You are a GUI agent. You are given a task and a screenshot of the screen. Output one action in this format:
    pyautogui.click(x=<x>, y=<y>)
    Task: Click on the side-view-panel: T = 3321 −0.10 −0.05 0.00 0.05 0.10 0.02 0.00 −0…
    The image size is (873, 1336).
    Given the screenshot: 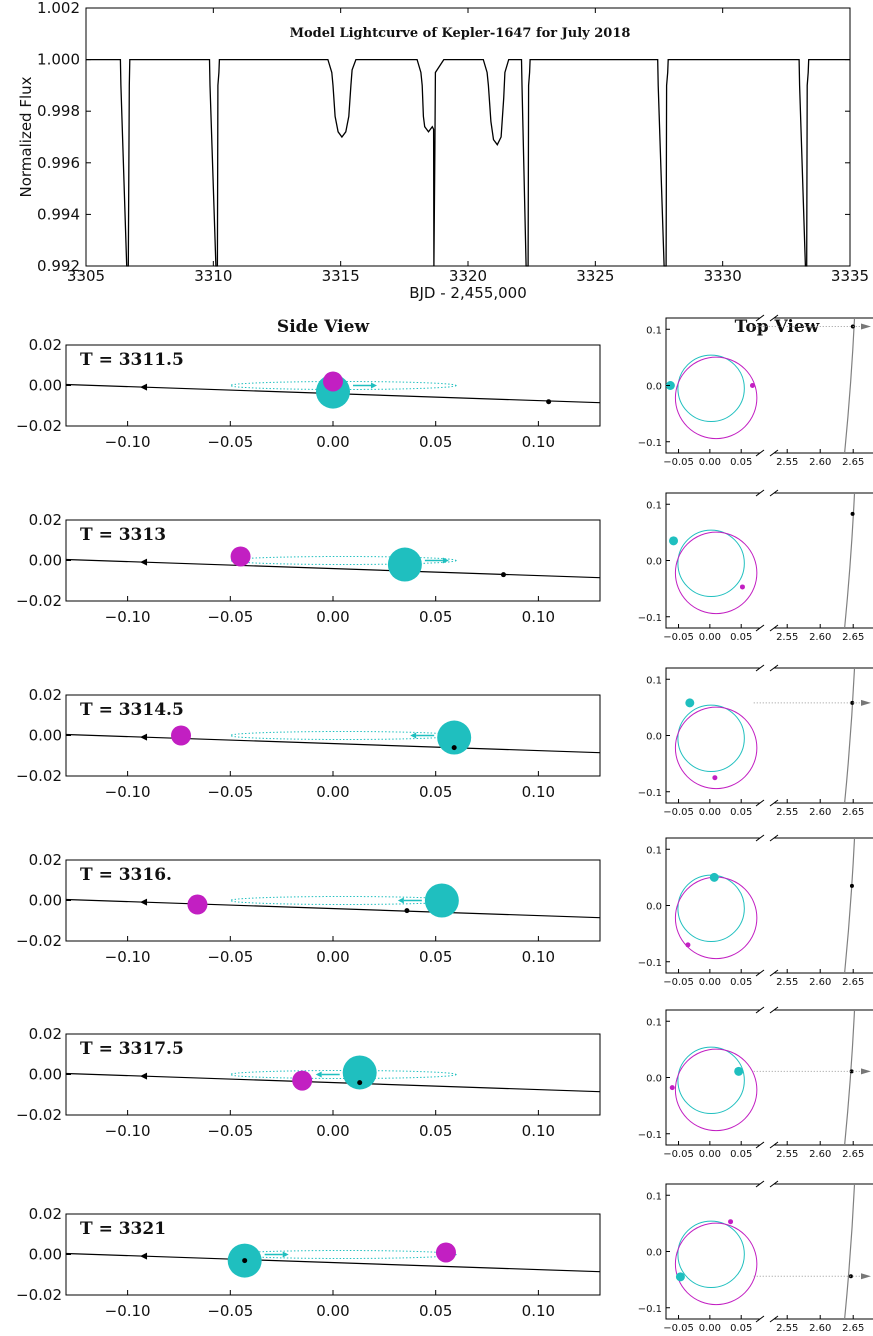 What is the action you would take?
    pyautogui.click(x=308, y=1262)
    